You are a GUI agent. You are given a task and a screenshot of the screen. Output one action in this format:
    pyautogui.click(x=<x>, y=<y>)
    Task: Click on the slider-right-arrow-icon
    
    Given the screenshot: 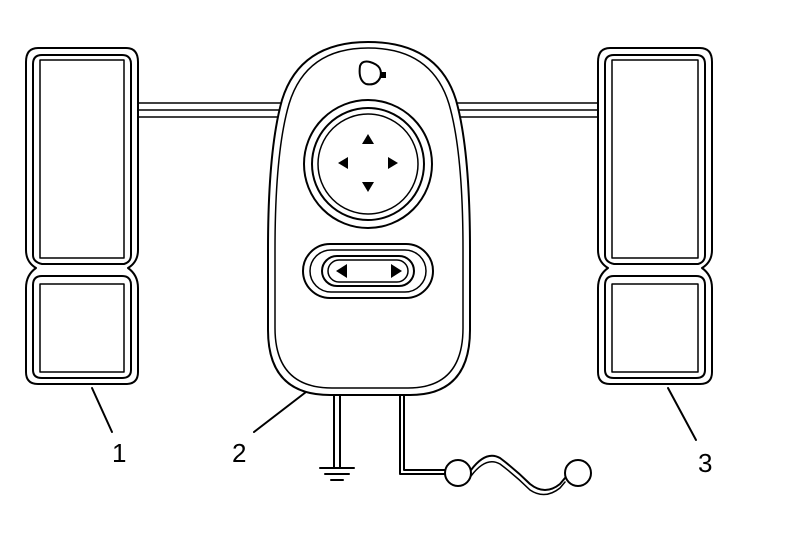 What is the action you would take?
    pyautogui.click(x=396, y=271)
    